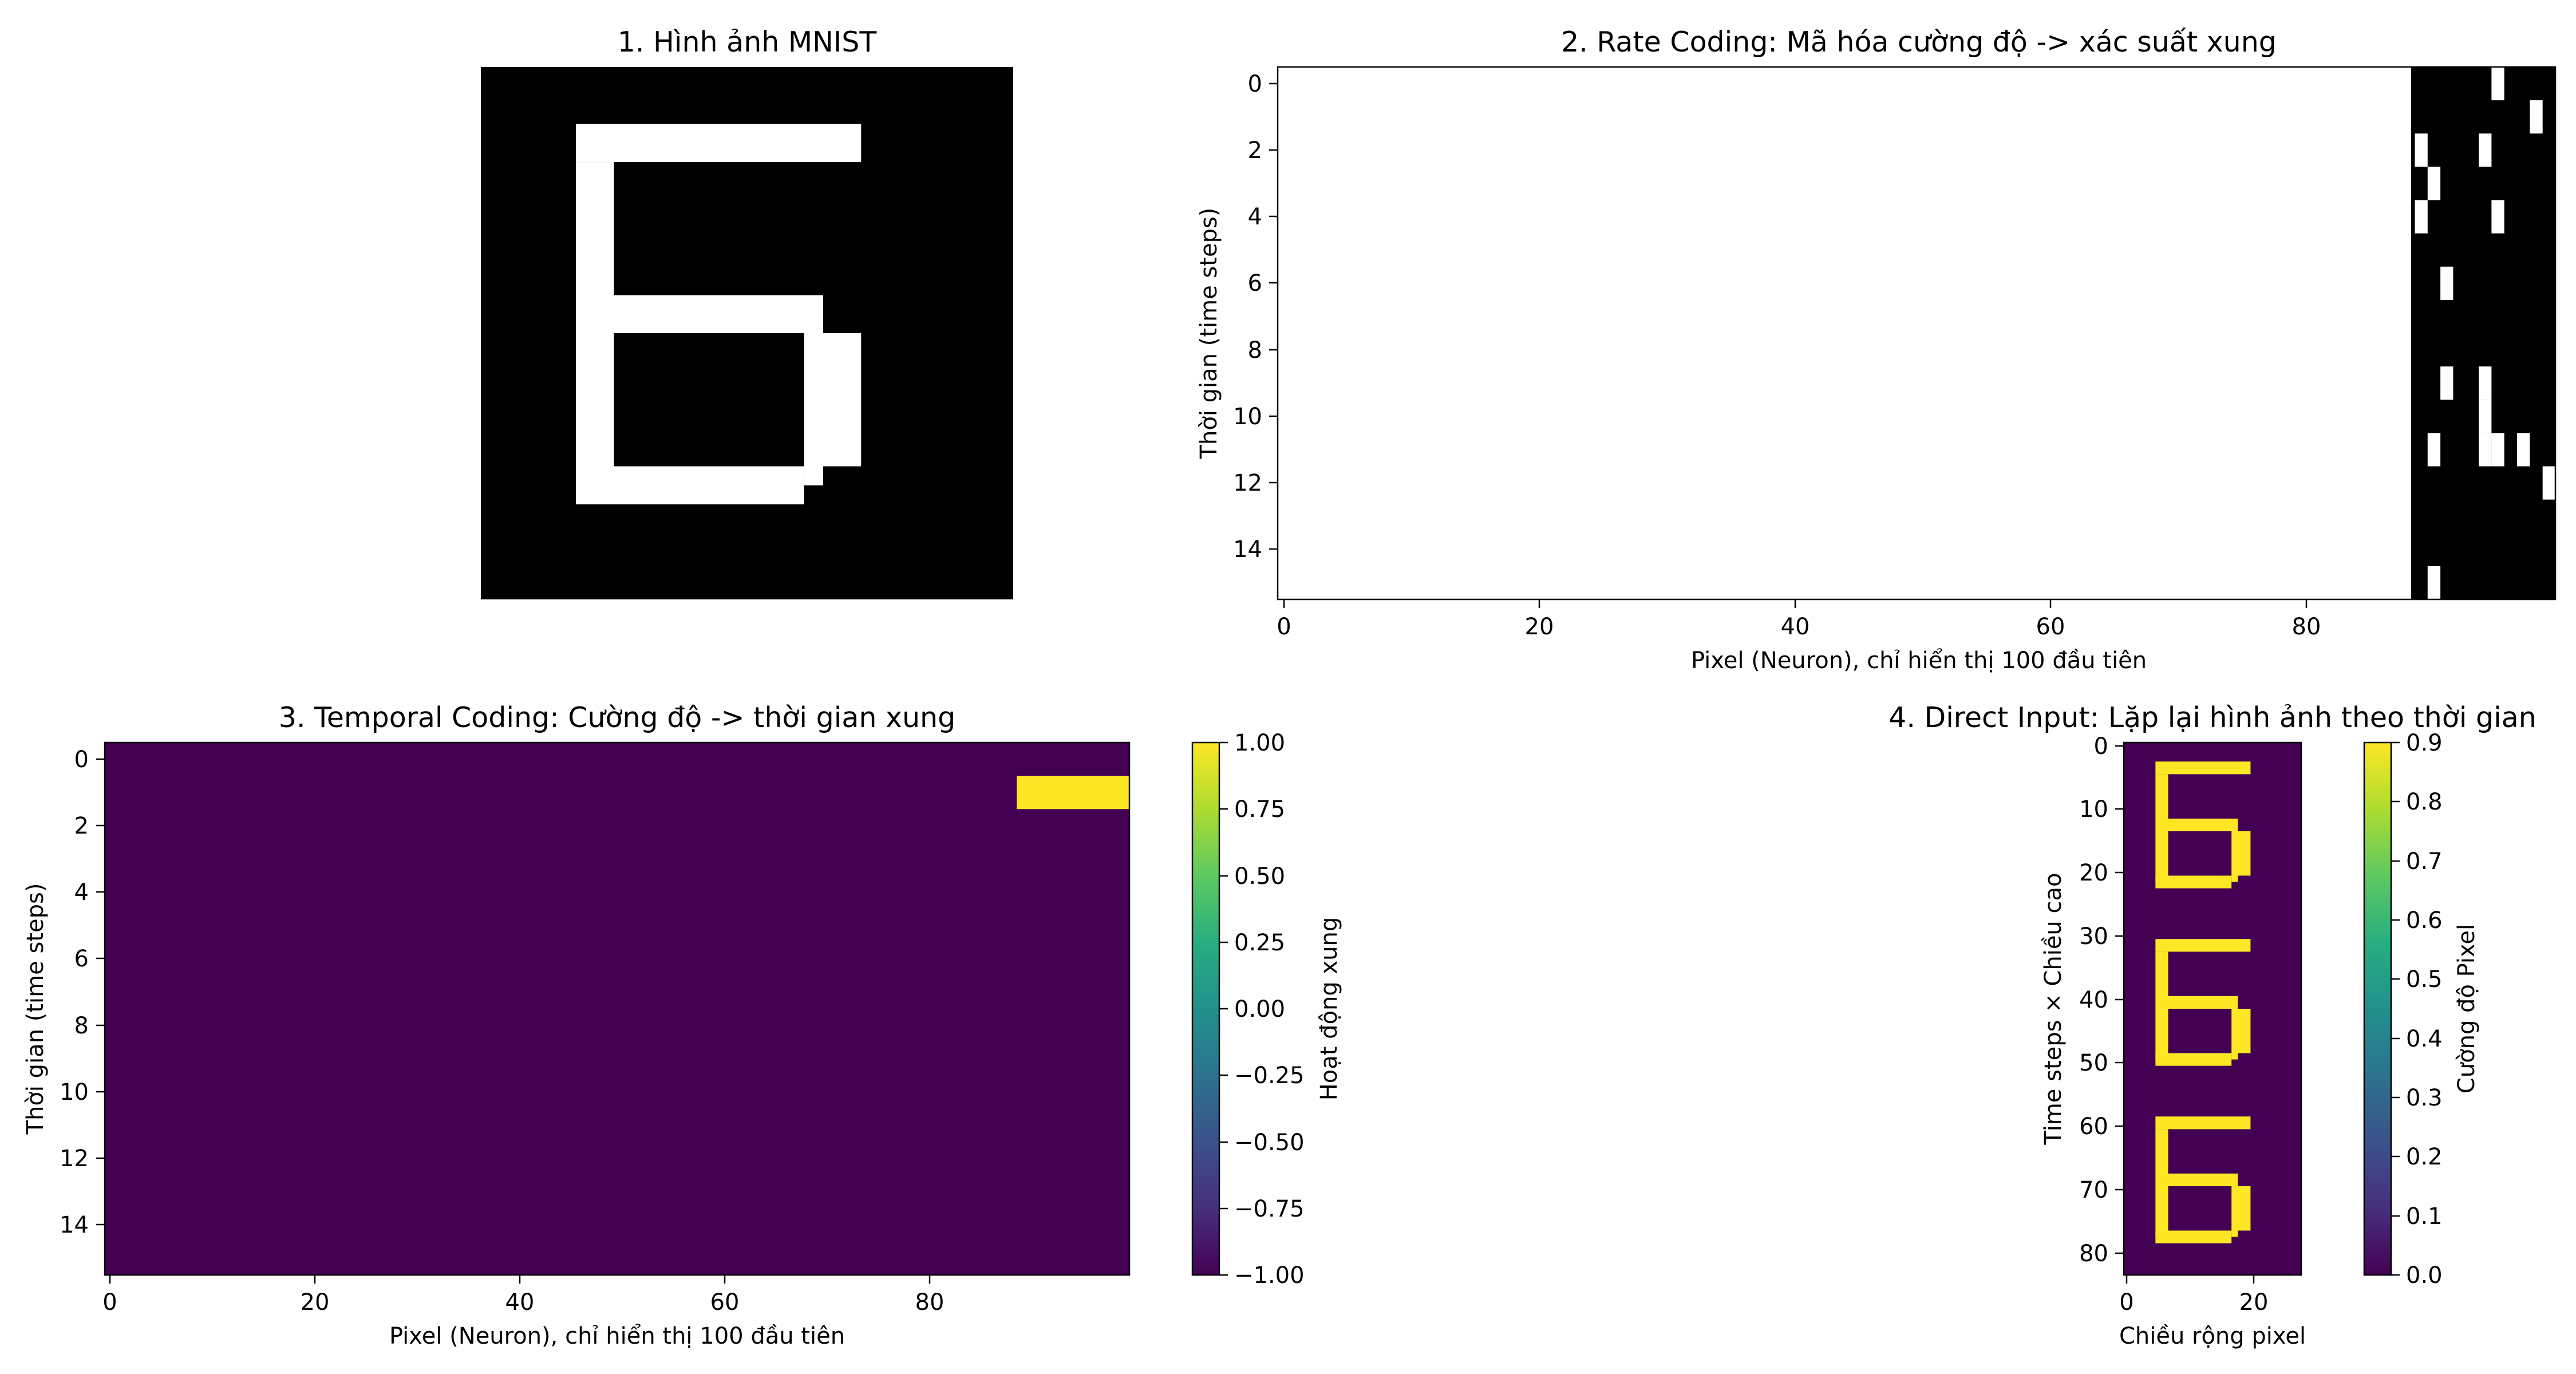 The width and height of the screenshot is (2576, 1374). What do you see at coordinates (2193, 1295) in the screenshot?
I see `direct-x-ticks: 0 20` at bounding box center [2193, 1295].